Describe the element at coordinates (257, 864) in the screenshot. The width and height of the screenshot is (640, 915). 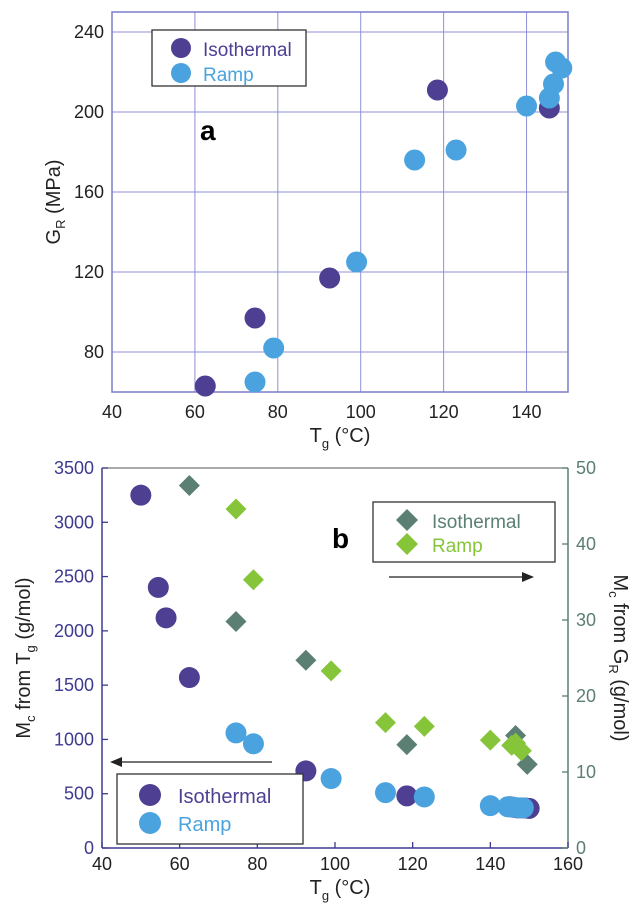
I see `panel-b-x-tick-label: 80` at that location.